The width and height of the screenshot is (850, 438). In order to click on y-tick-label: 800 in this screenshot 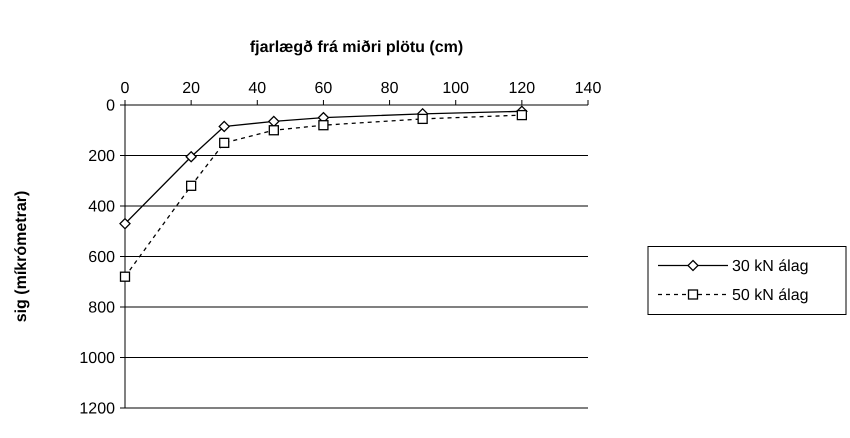, I will do `click(102, 308)`.